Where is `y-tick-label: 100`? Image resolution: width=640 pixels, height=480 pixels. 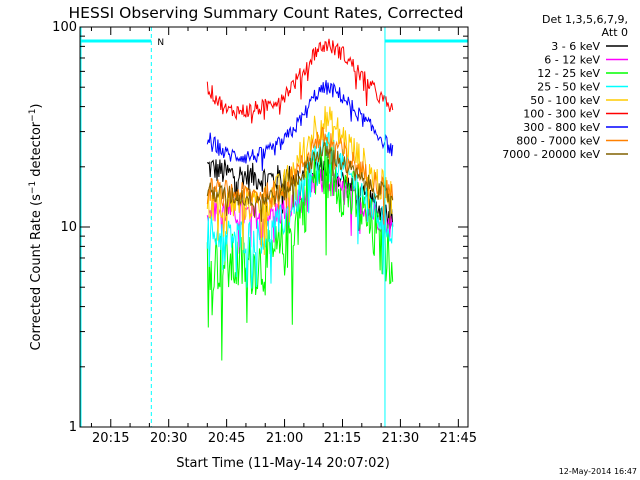
y-tick-label: 100 is located at coordinates (64, 27).